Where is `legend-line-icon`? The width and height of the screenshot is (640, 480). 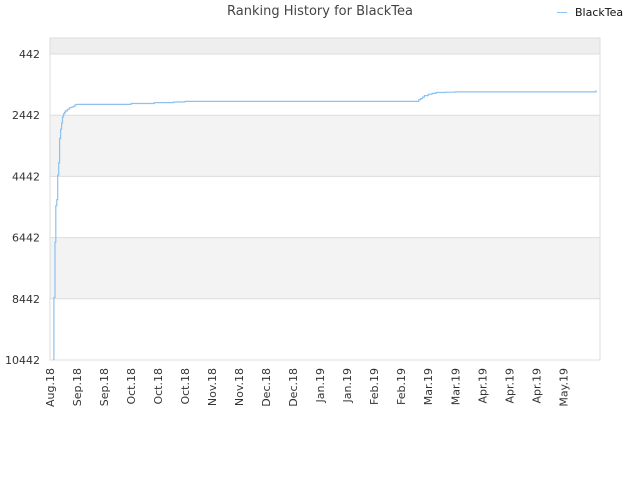
legend-line-icon is located at coordinates (562, 12).